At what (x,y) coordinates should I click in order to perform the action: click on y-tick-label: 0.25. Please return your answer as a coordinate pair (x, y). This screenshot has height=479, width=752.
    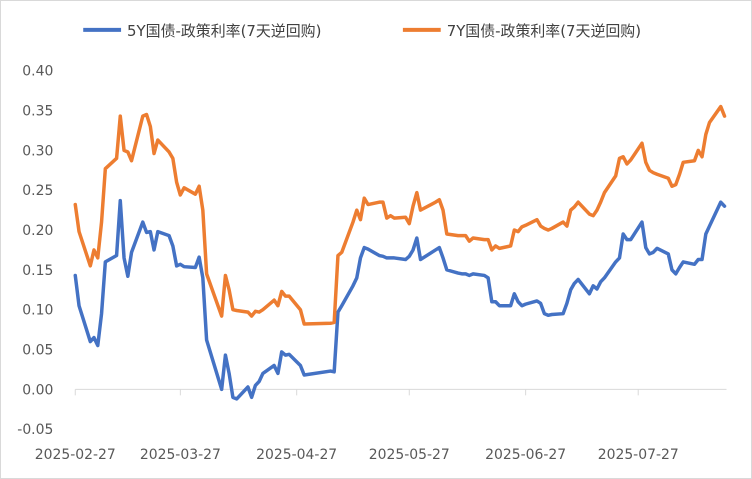
    Looking at the image, I should click on (37, 191).